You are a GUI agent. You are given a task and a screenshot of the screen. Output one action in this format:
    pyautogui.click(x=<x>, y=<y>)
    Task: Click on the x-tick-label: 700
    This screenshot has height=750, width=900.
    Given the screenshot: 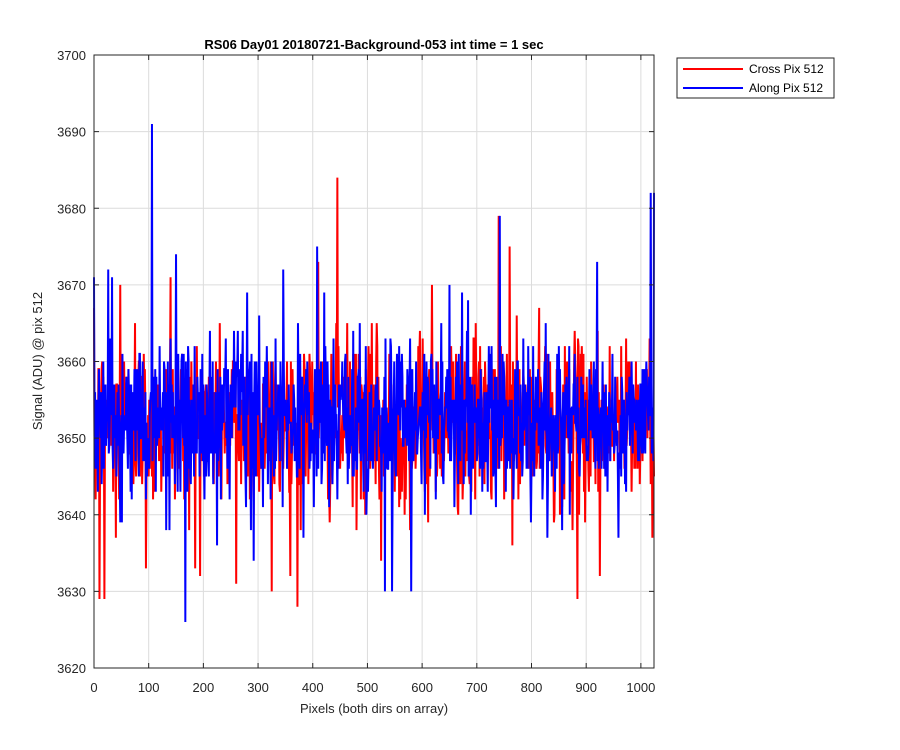 What is the action you would take?
    pyautogui.click(x=477, y=687)
    